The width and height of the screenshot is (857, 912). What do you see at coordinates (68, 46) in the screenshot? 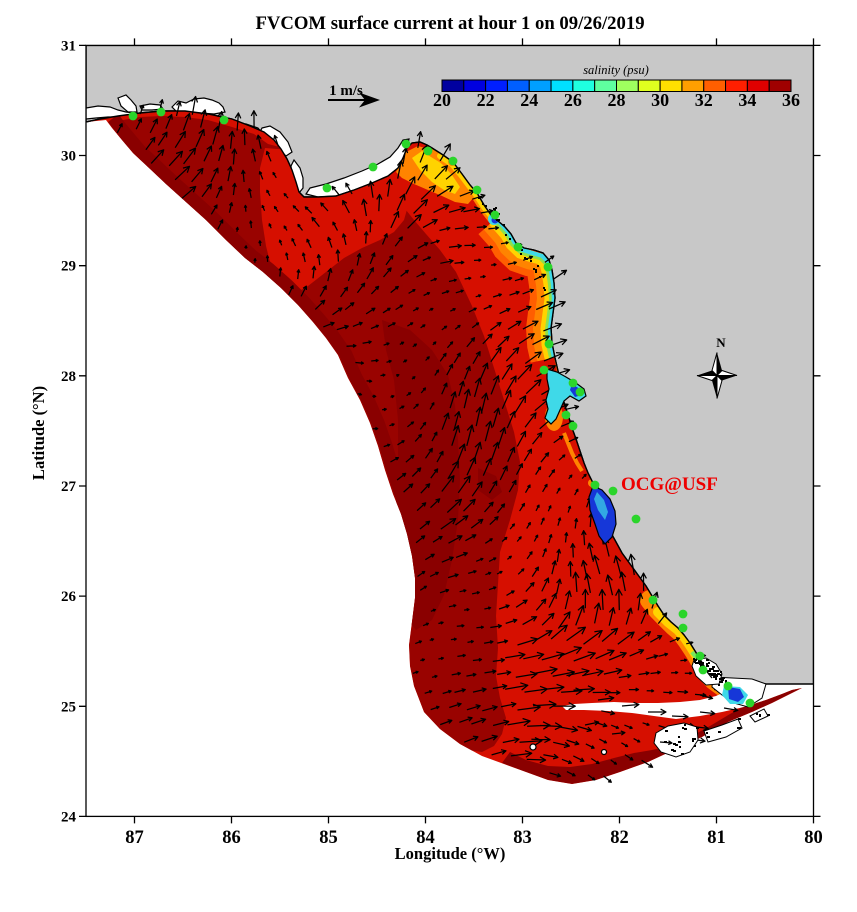
I see `svg-text: 31` at bounding box center [68, 46].